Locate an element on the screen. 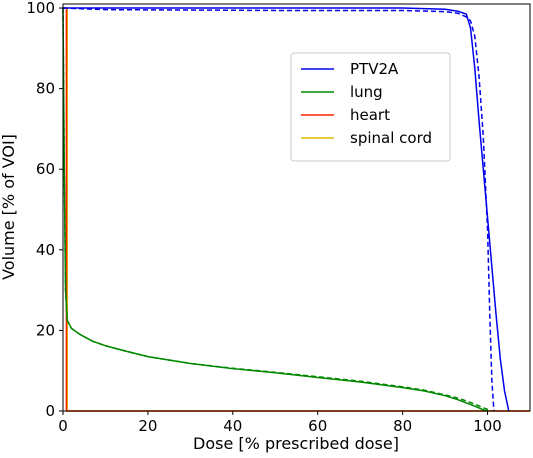 The width and height of the screenshot is (533, 458). legend-label: PTV2A is located at coordinates (374, 69).